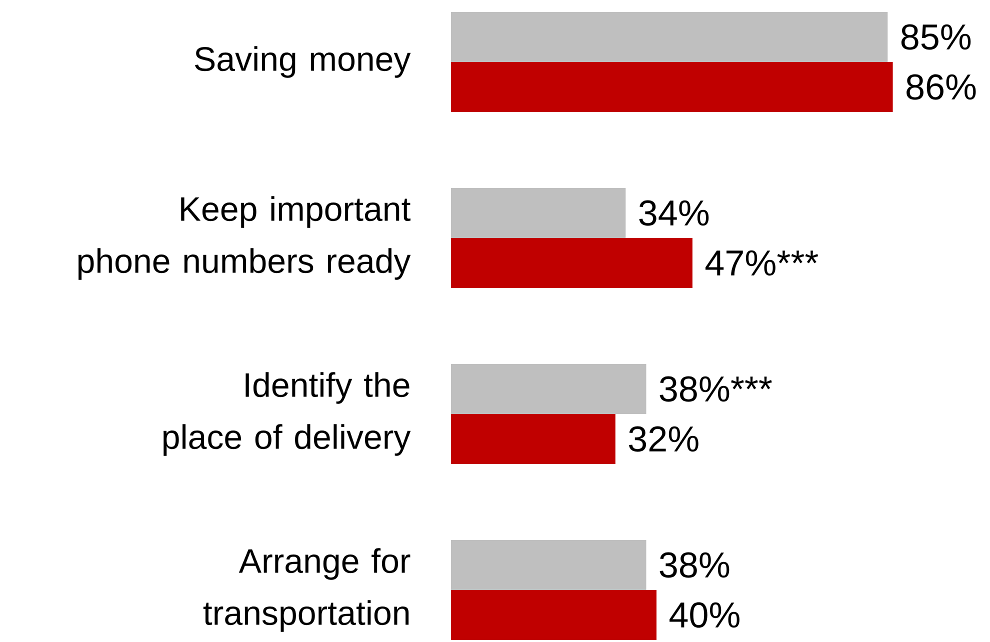  Describe the element at coordinates (663, 439) in the screenshot. I see `data-label: 32%` at that location.